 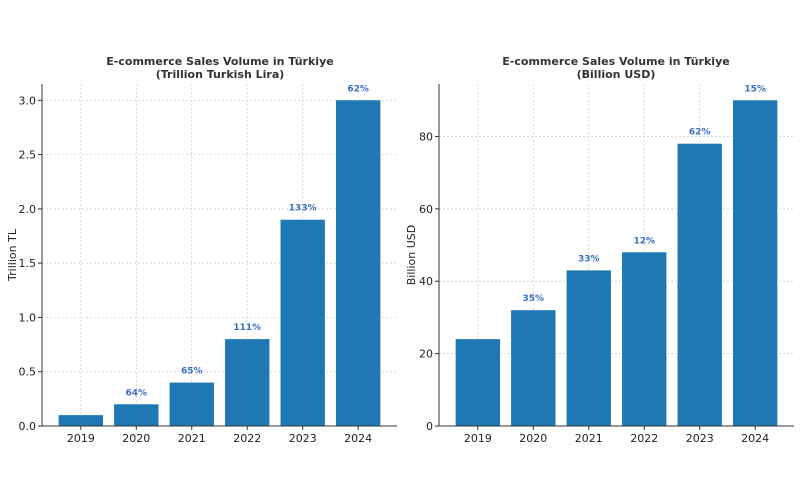 What do you see at coordinates (426, 354) in the screenshot?
I see `y-tick-label: 20` at bounding box center [426, 354].